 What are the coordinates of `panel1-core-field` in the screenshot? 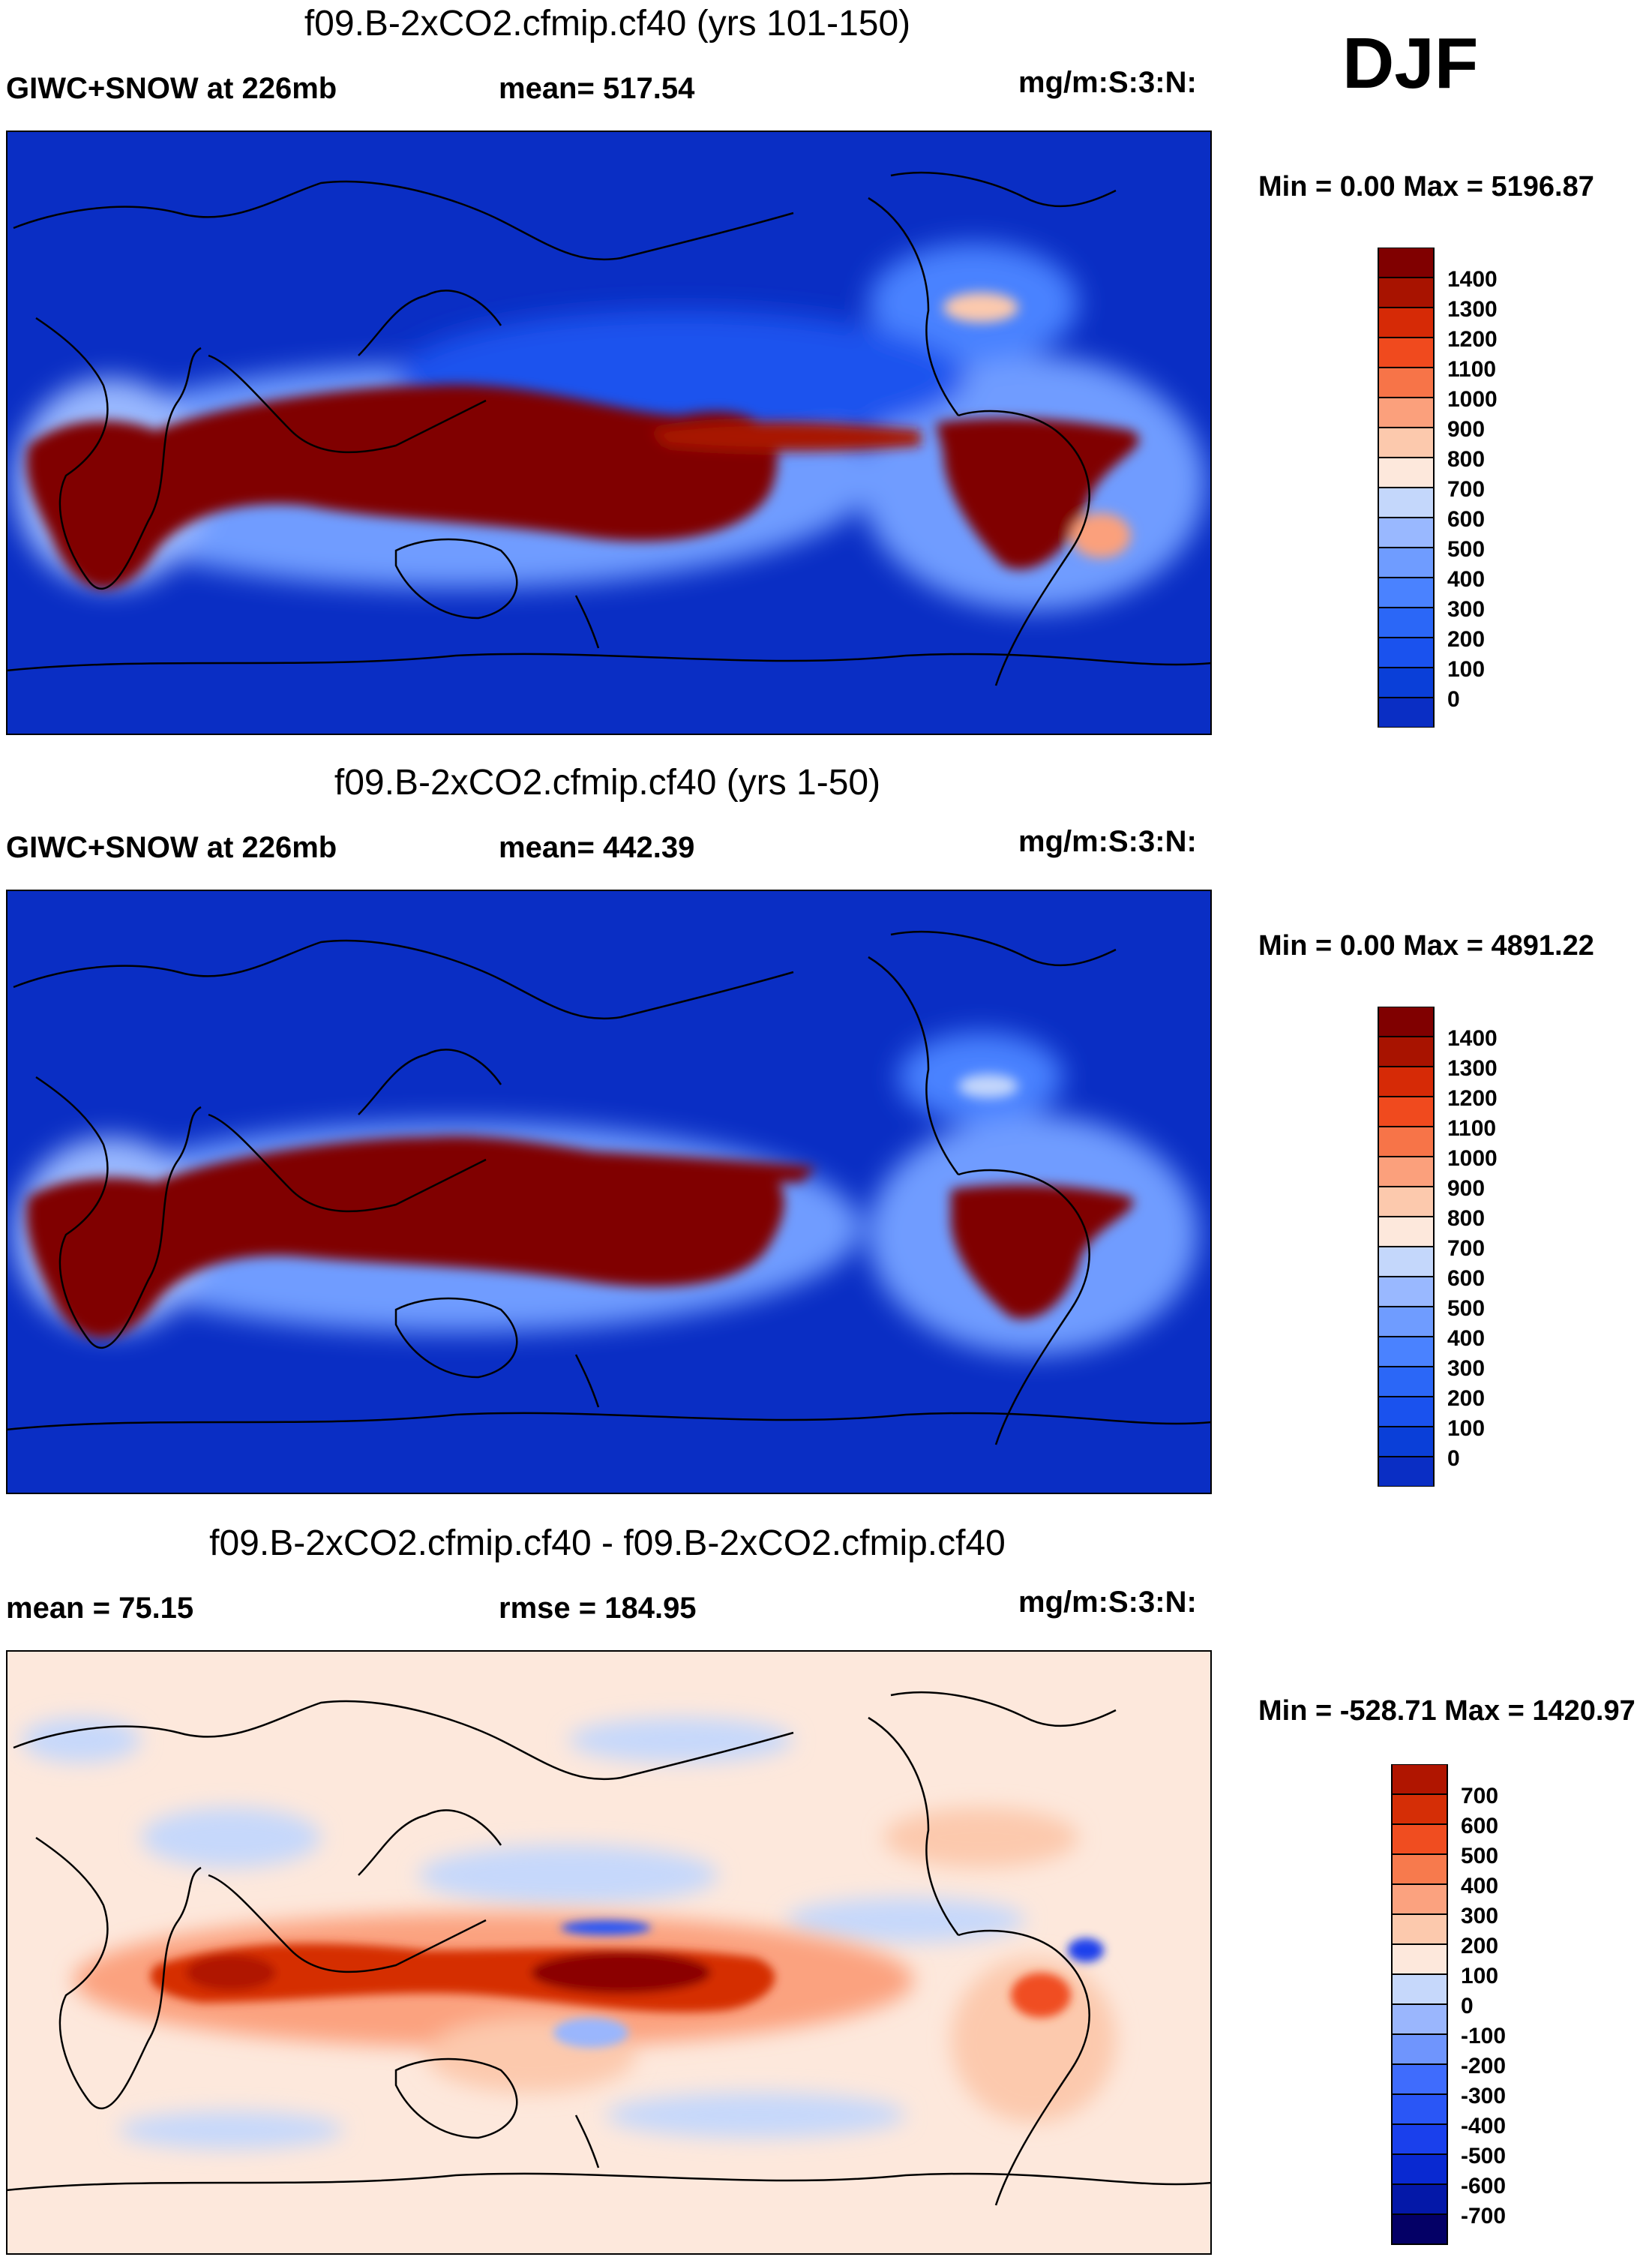 It's located at (583, 441).